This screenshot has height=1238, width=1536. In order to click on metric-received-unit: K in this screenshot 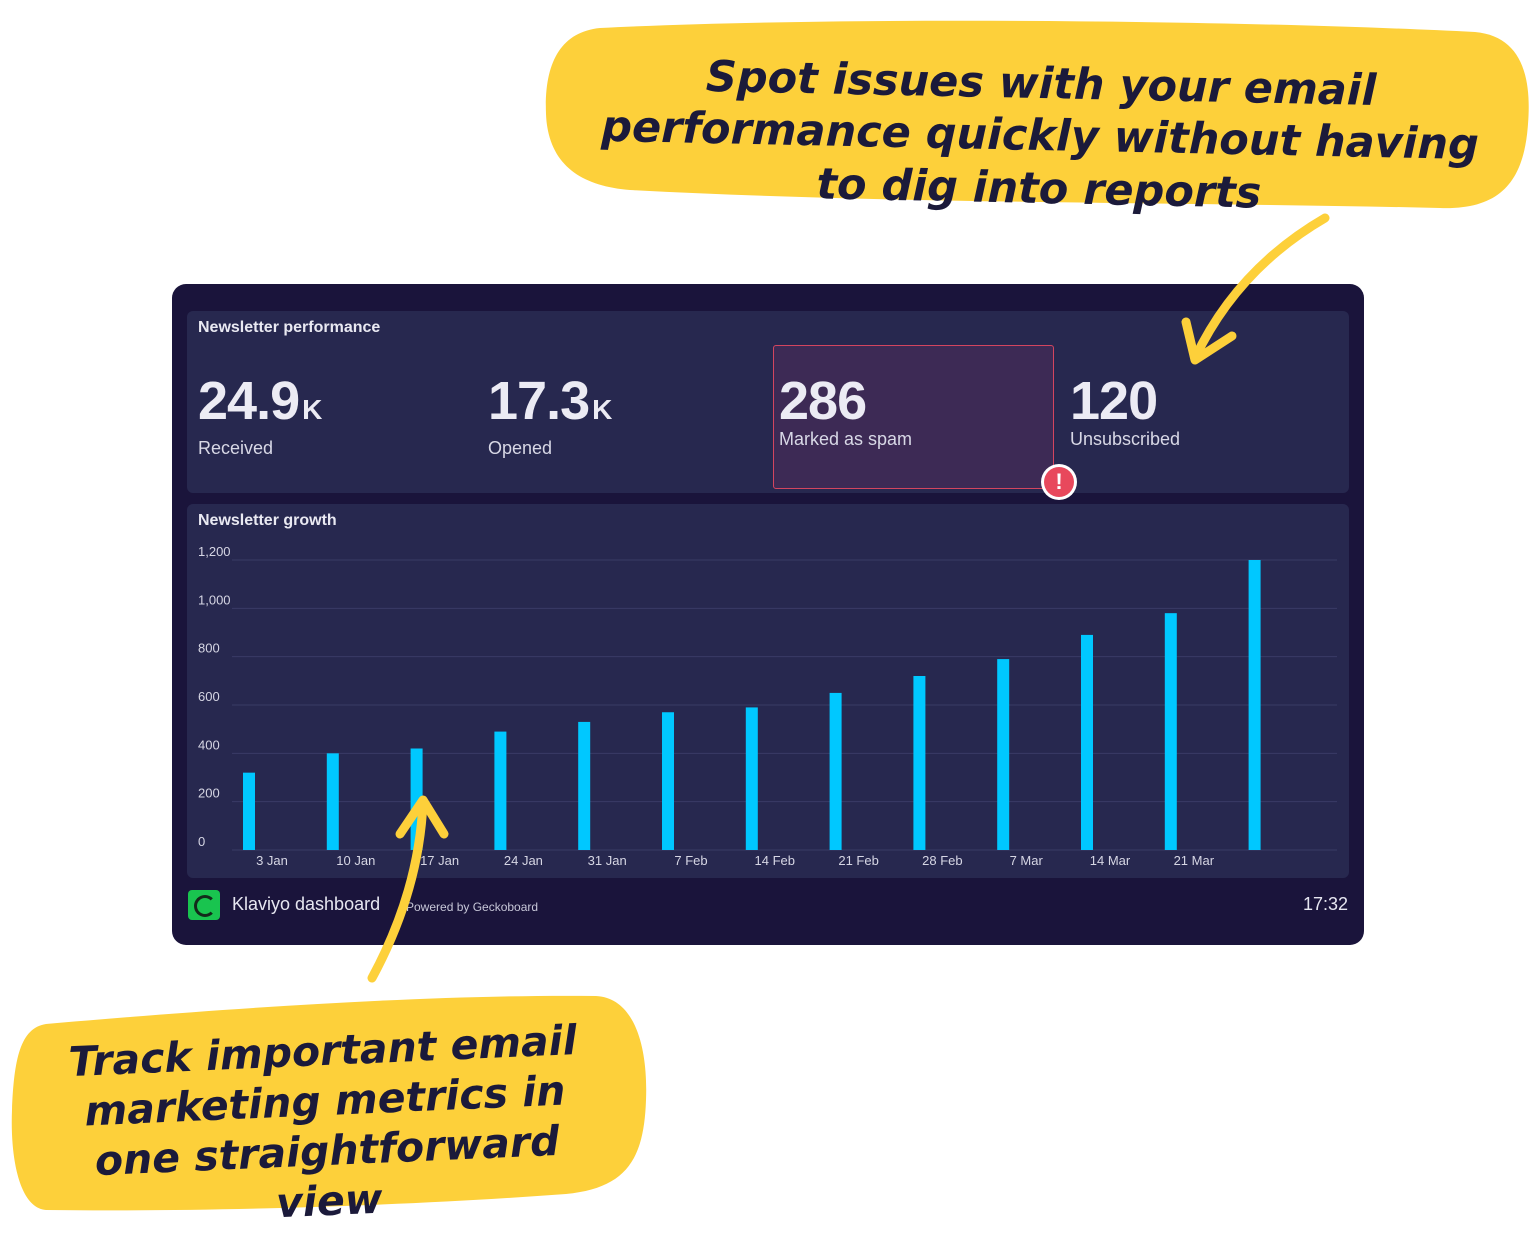, I will do `click(312, 409)`.